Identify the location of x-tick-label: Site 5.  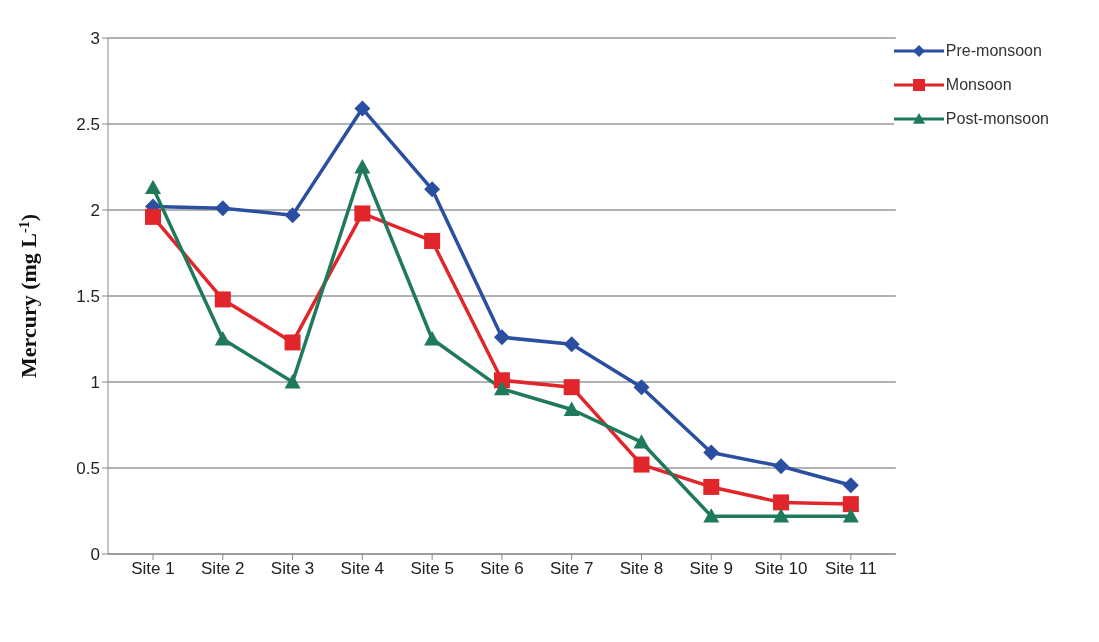
(432, 569).